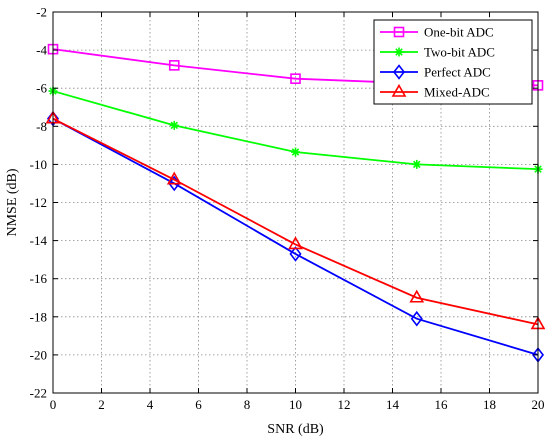  I want to click on y-tick-label: -6, so click(41, 88).